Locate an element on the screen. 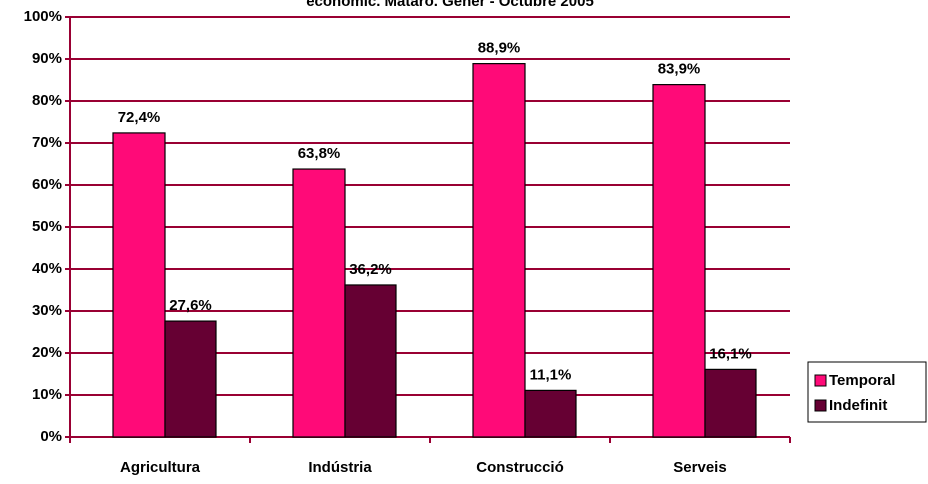  x-tick-label: Indústria is located at coordinates (340, 467).